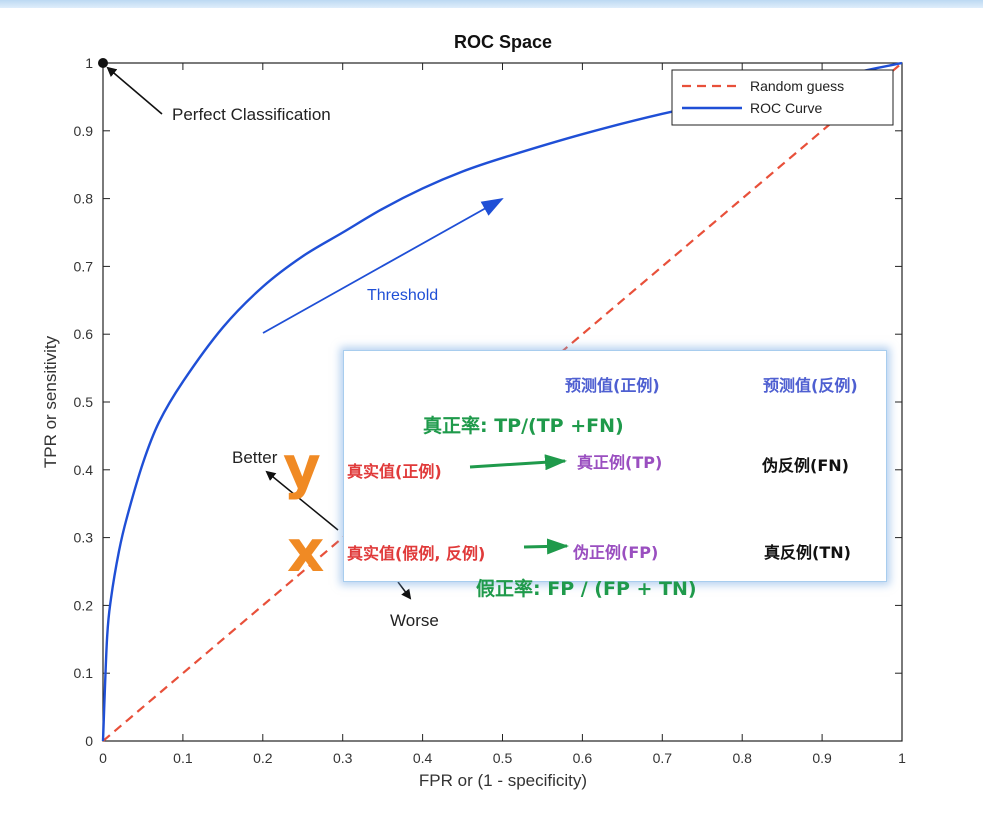 The width and height of the screenshot is (983, 822). I want to click on y-tick-label: 0.4, so click(84, 470).